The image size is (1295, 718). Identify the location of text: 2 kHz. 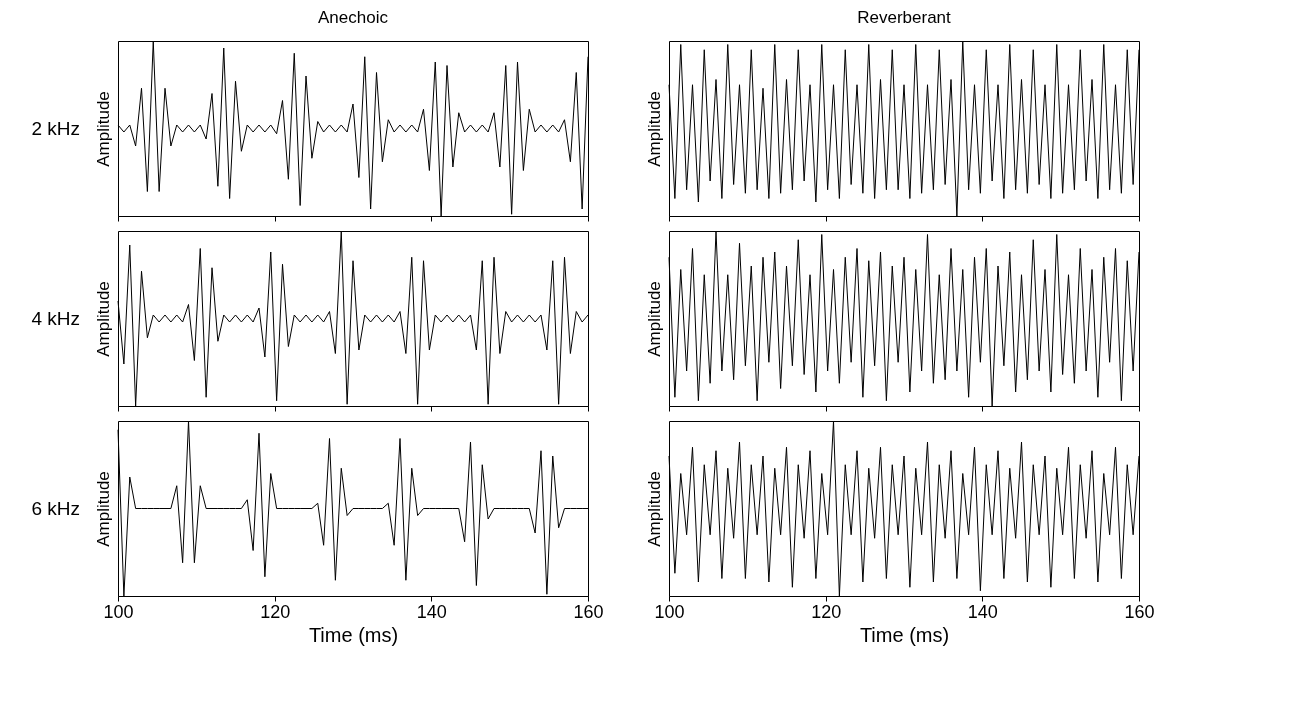
(55, 128).